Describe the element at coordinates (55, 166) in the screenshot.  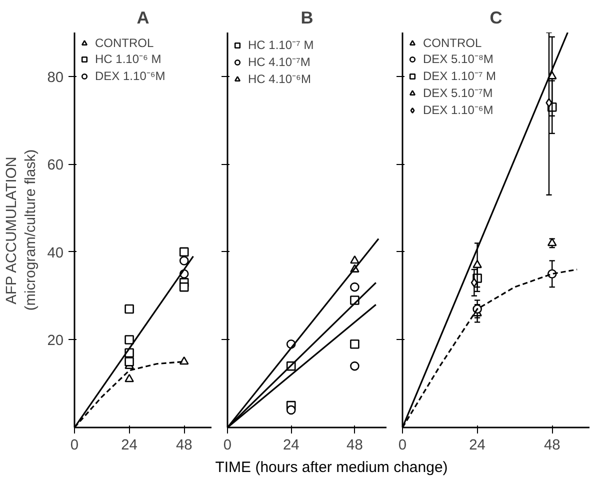
I see `y-tick-label: 60` at that location.